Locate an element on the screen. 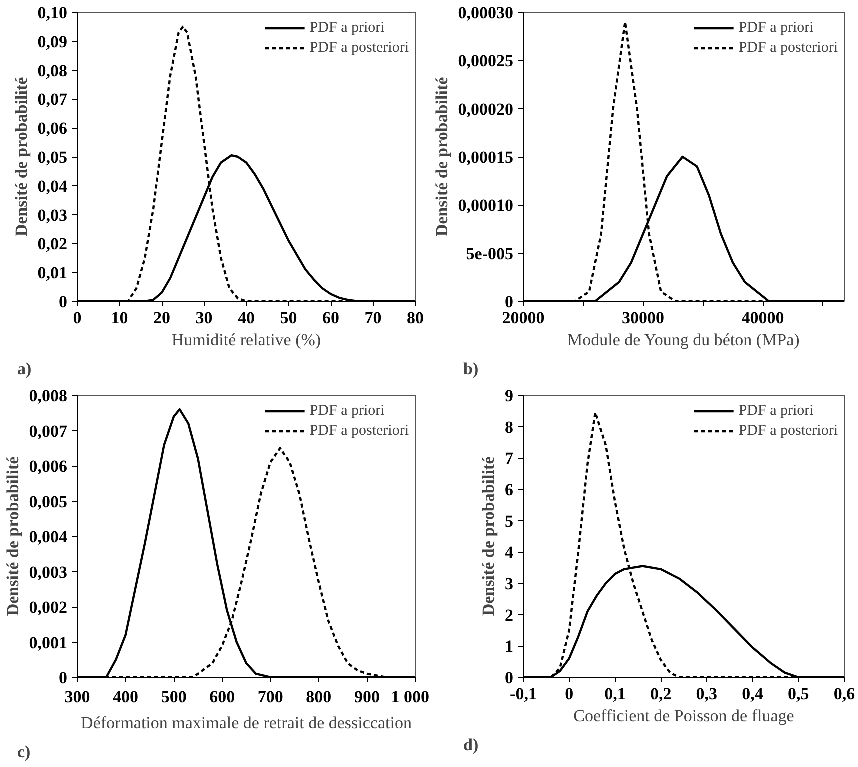 The width and height of the screenshot is (858, 767). x-tick-label: 40 is located at coordinates (246, 318).